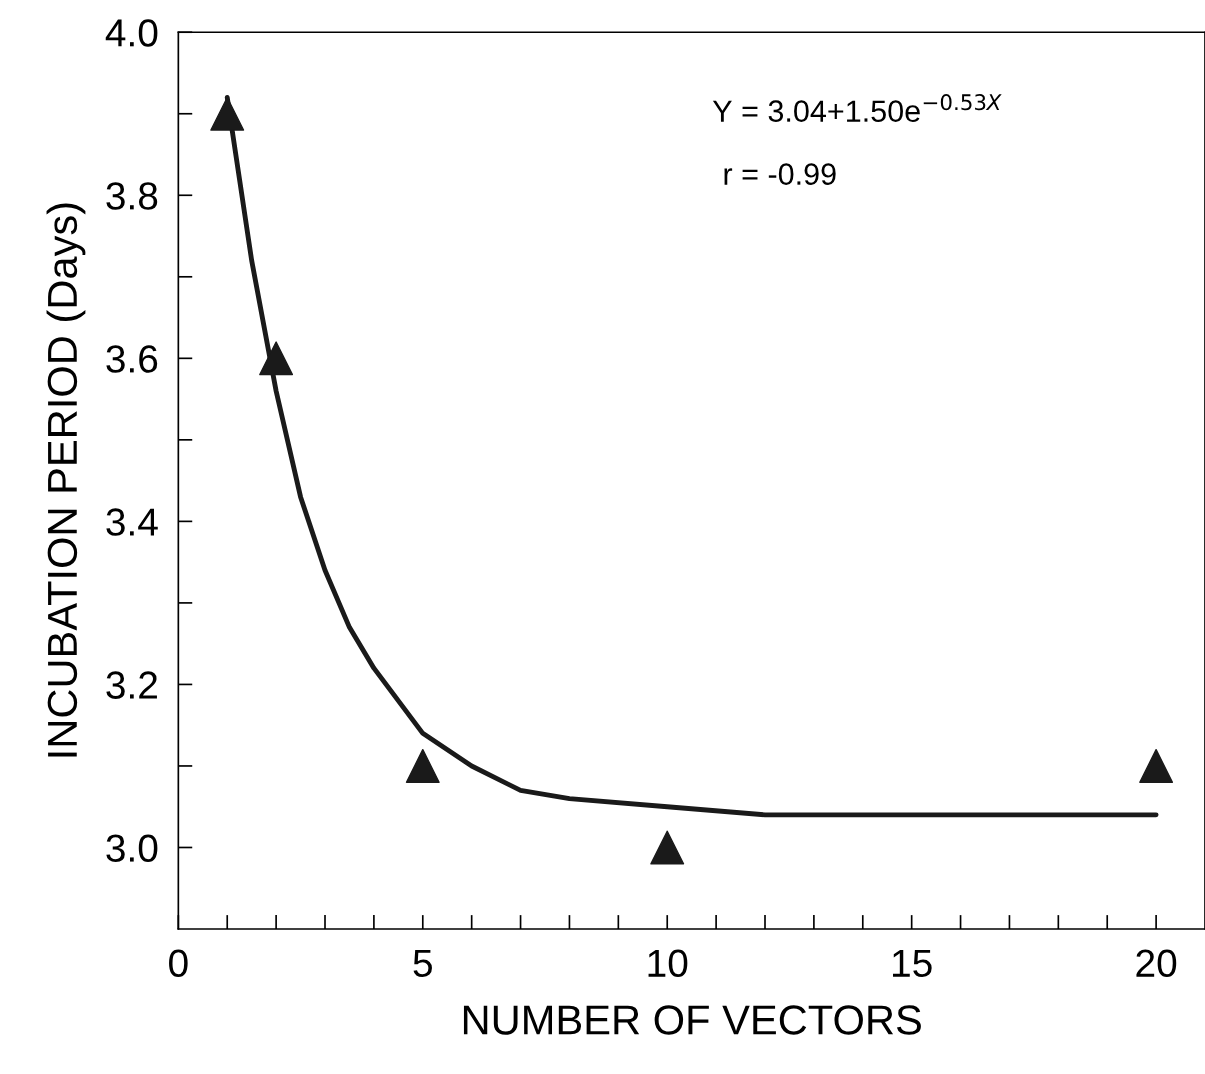 This screenshot has height=1074, width=1205. Describe the element at coordinates (131, 33) in the screenshot. I see `y-tick-label: 4.0` at that location.